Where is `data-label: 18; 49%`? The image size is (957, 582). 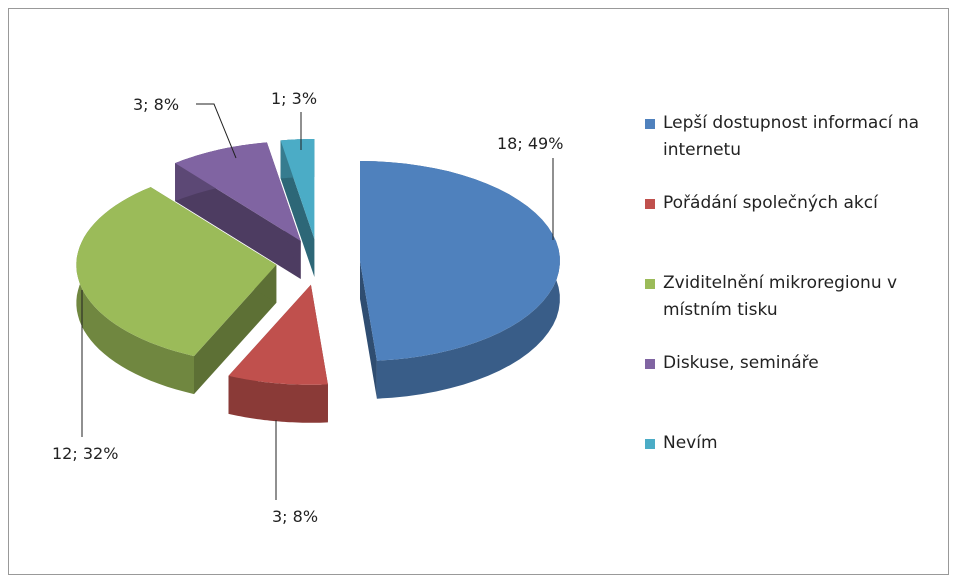
data-label: 18; 49% is located at coordinates (530, 143).